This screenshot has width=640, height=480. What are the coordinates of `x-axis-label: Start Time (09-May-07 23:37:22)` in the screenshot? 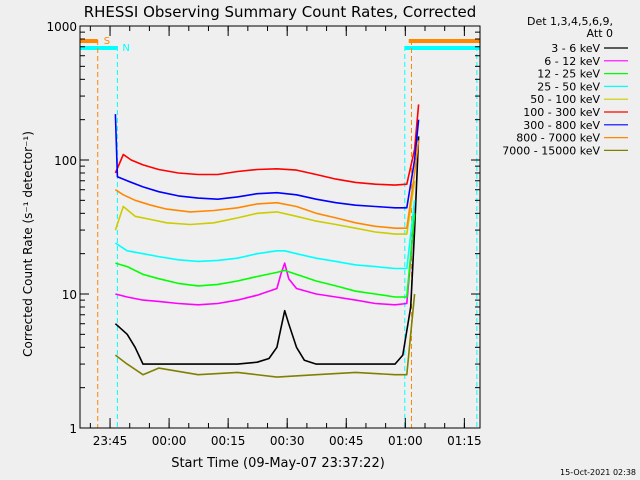 It's located at (278, 463).